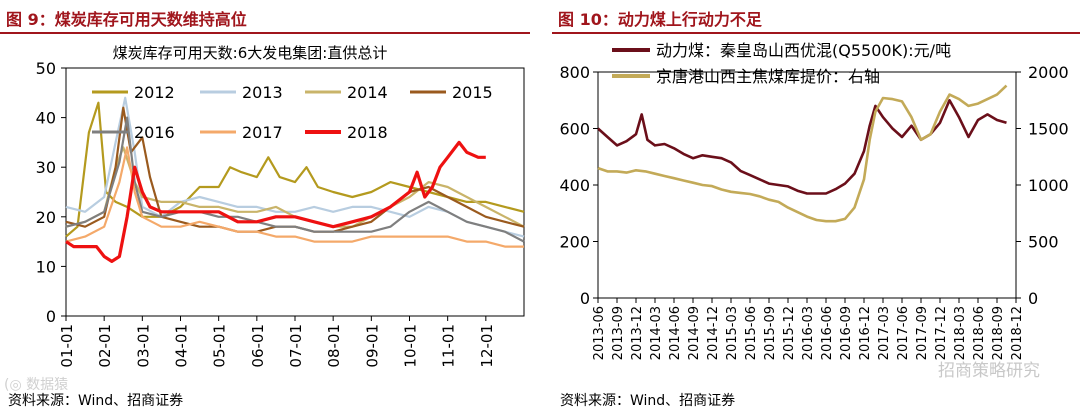 This screenshot has height=415, width=1080. Describe the element at coordinates (574, 129) in the screenshot. I see `y-tick-label: 600` at that location.